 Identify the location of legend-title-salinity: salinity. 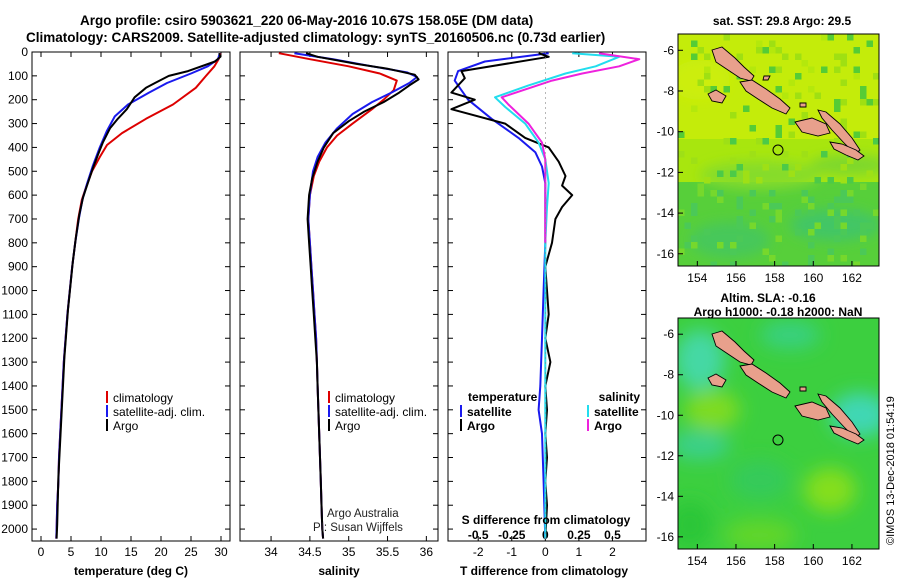
(620, 397).